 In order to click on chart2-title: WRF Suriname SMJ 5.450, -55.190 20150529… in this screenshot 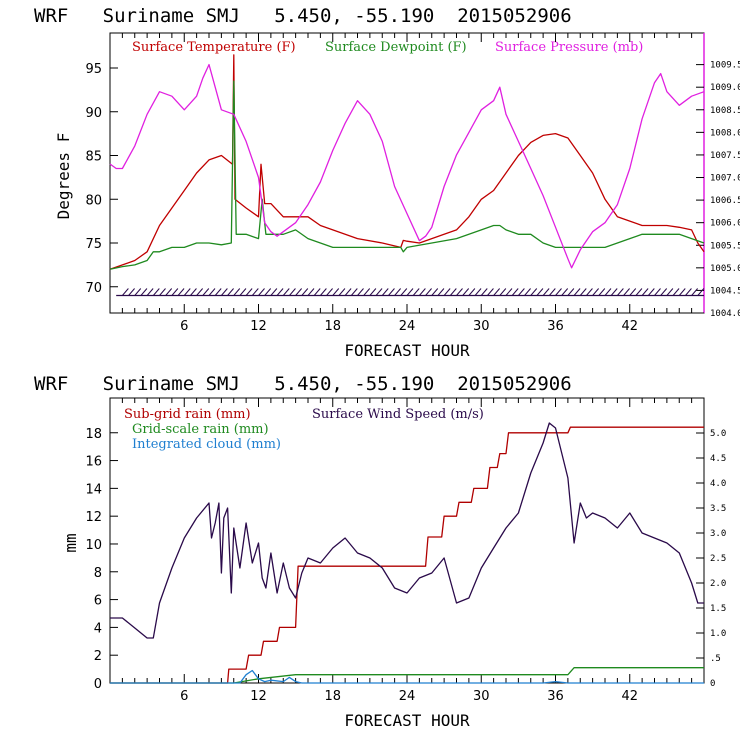, I will do `click(303, 384)`.